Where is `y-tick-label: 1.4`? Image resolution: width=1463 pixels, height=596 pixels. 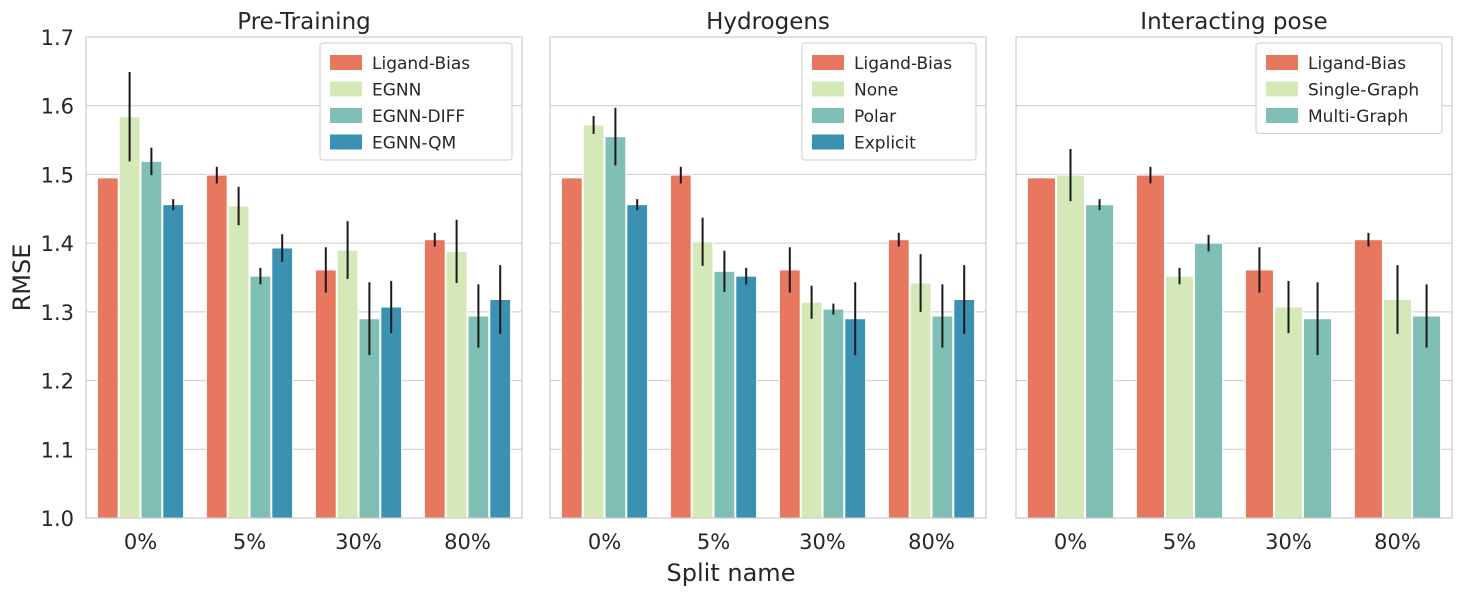 y-tick-label: 1.4 is located at coordinates (57, 244).